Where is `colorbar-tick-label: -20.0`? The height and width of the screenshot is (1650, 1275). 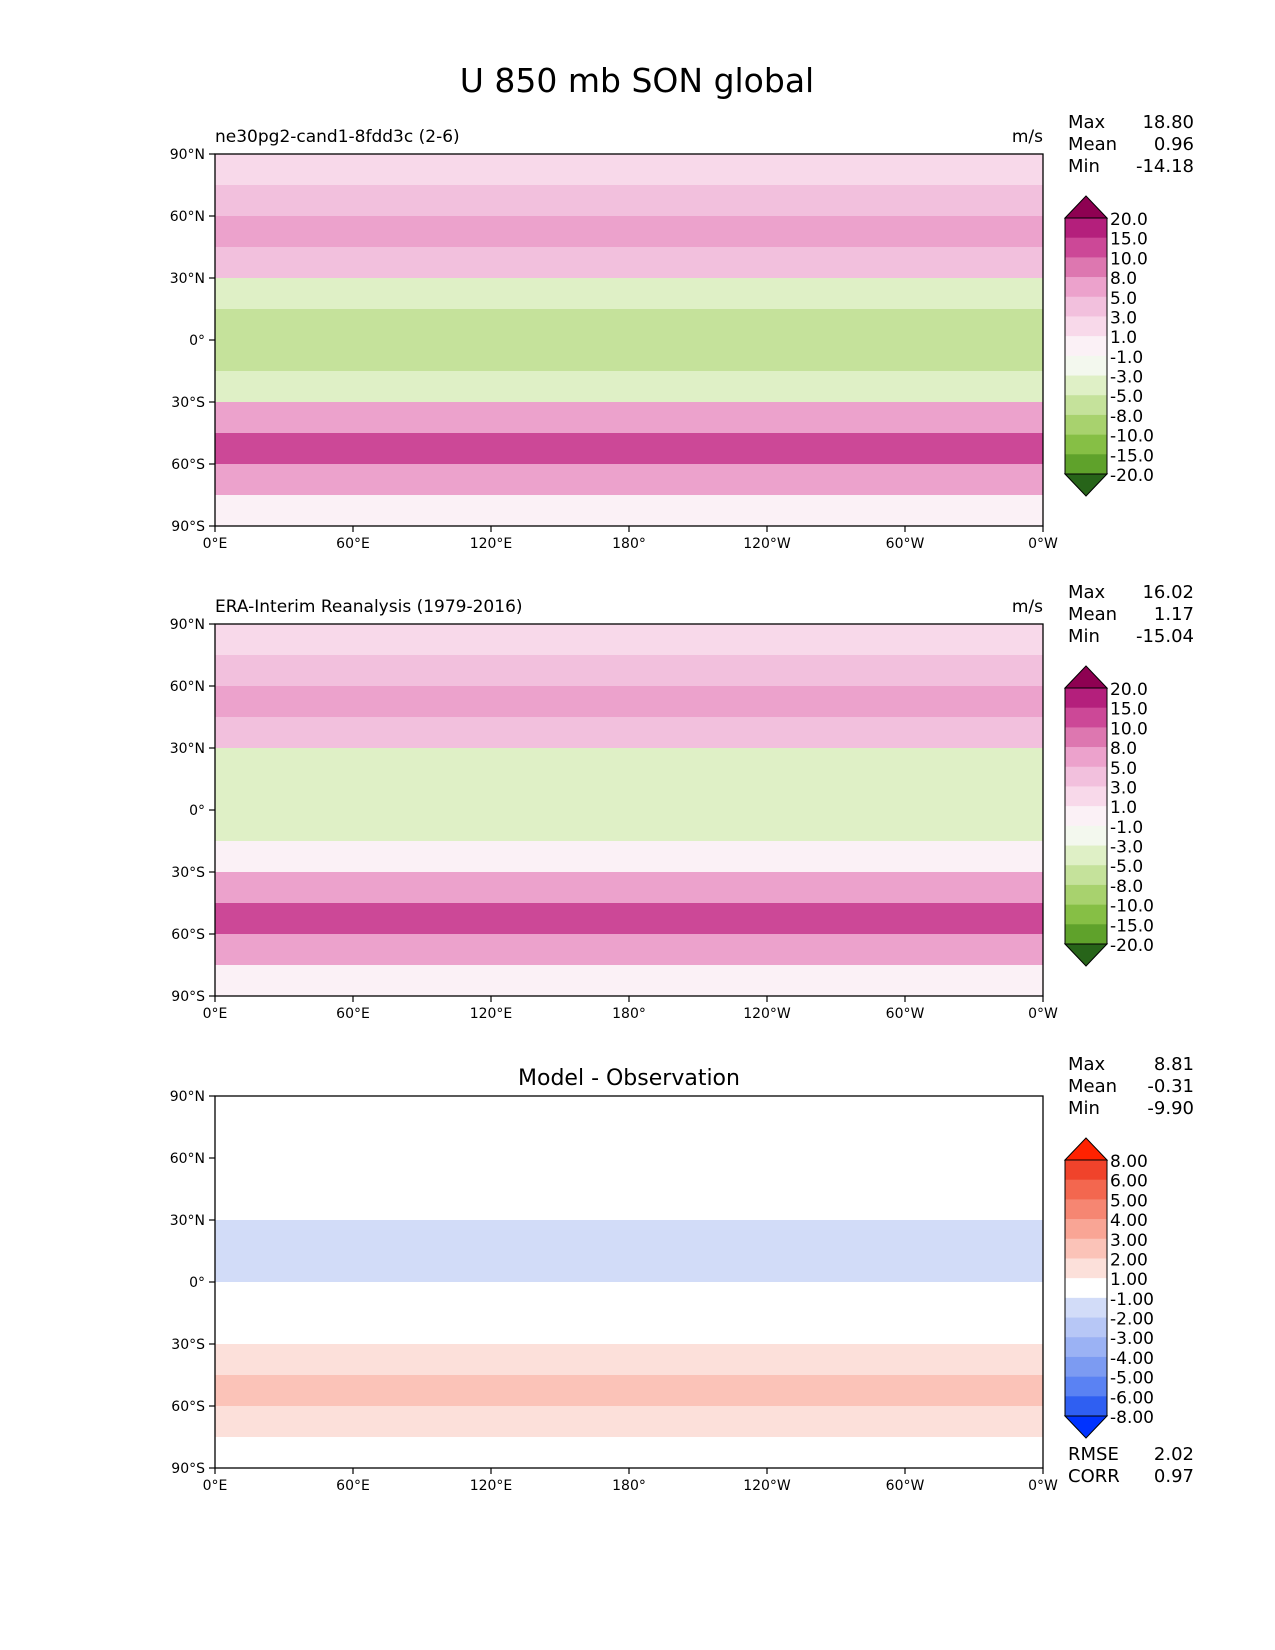
colorbar-tick-label: -20.0 is located at coordinates (1132, 476).